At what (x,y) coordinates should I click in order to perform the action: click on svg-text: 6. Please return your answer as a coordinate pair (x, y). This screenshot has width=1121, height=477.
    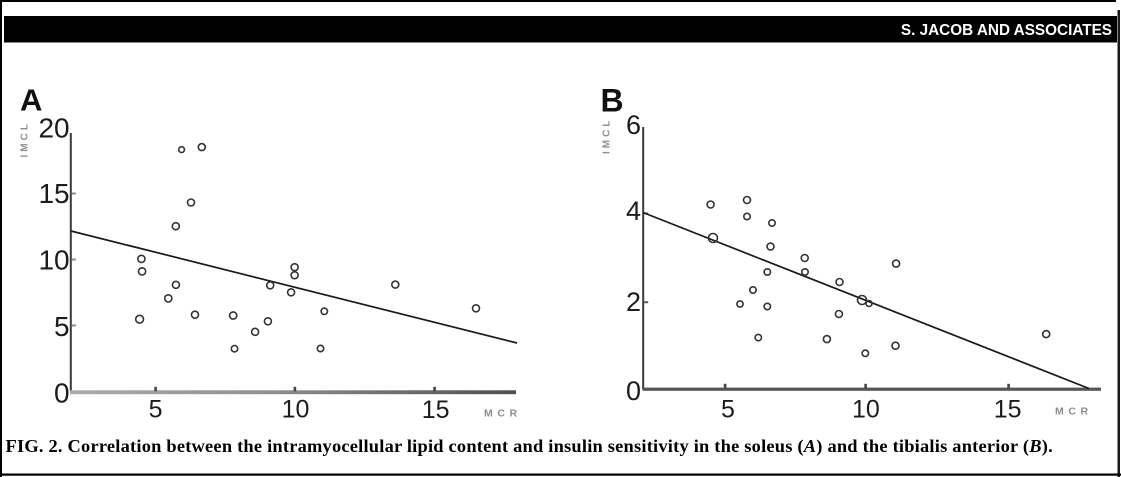
    Looking at the image, I should click on (633, 125).